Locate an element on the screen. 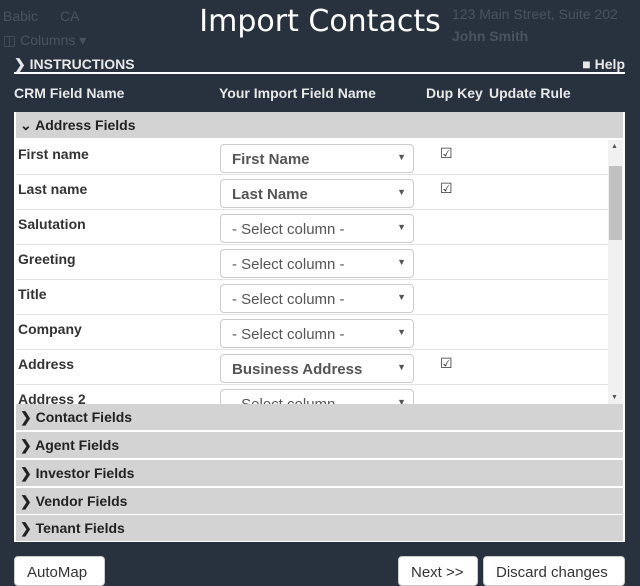 This screenshot has width=640, height=586. section-label: Tenant Fields is located at coordinates (80, 528).